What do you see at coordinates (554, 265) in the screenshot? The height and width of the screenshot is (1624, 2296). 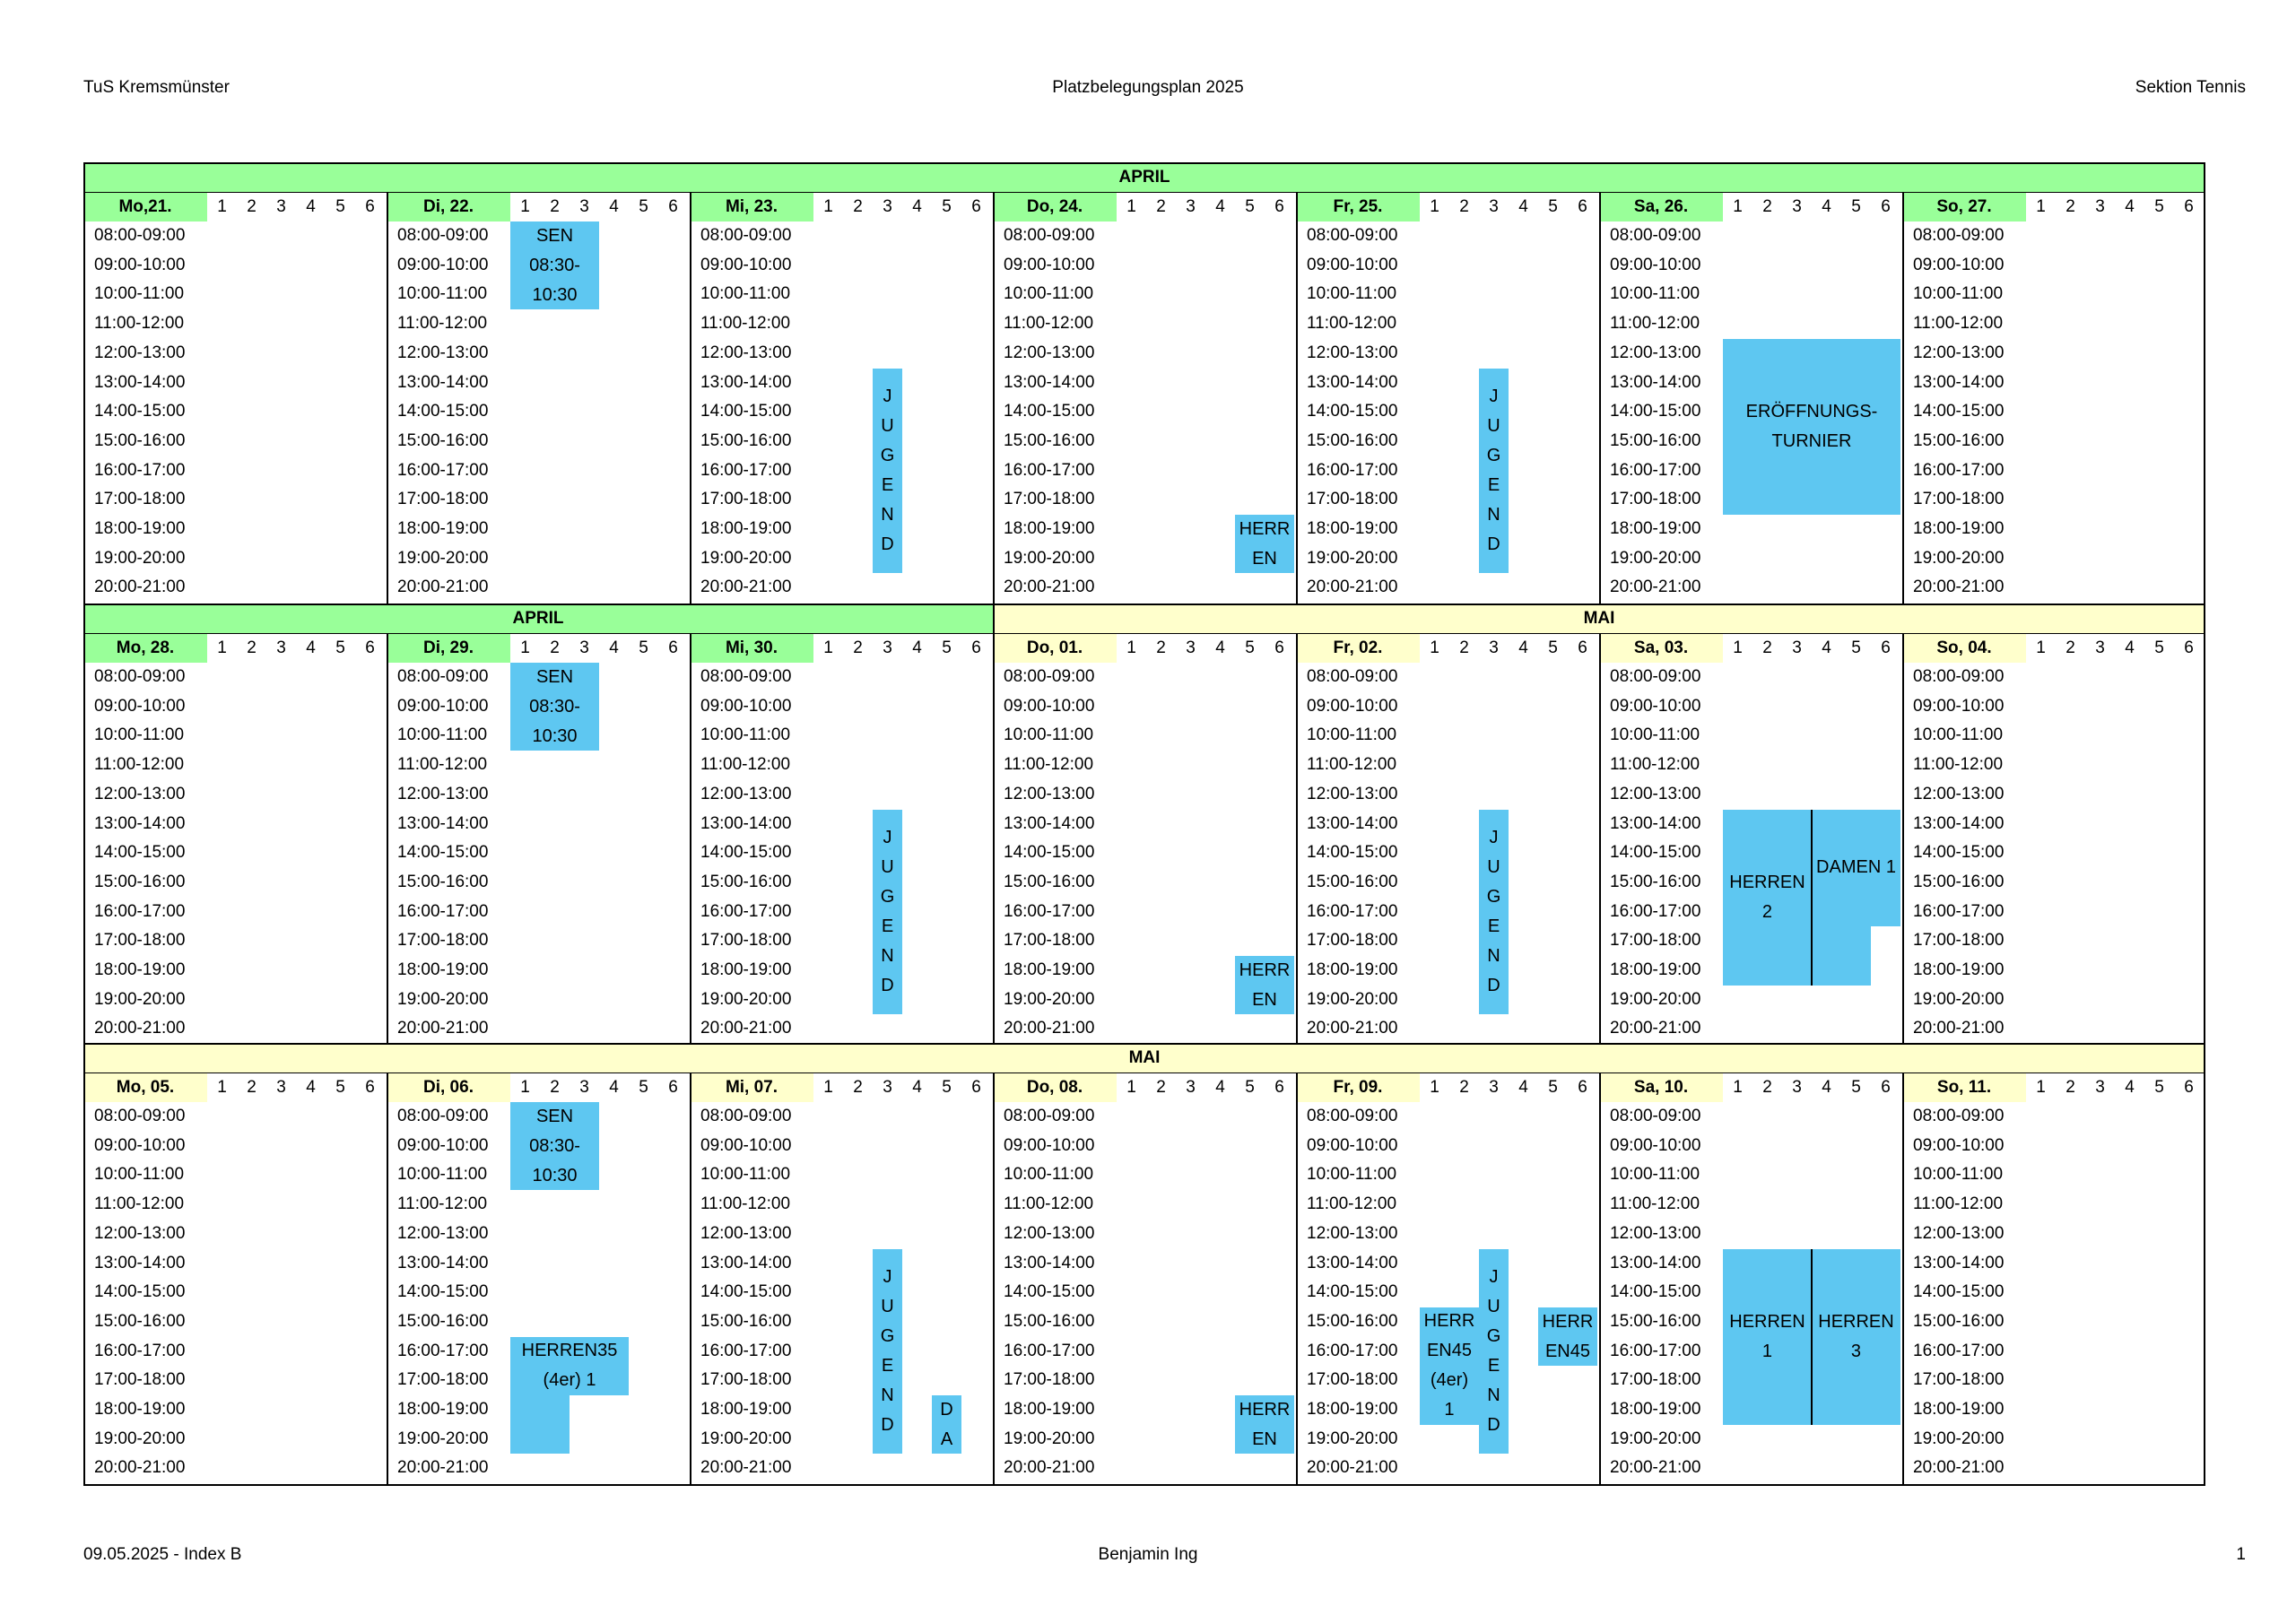 I see `booking-label: SEN 08:30- 10:30` at bounding box center [554, 265].